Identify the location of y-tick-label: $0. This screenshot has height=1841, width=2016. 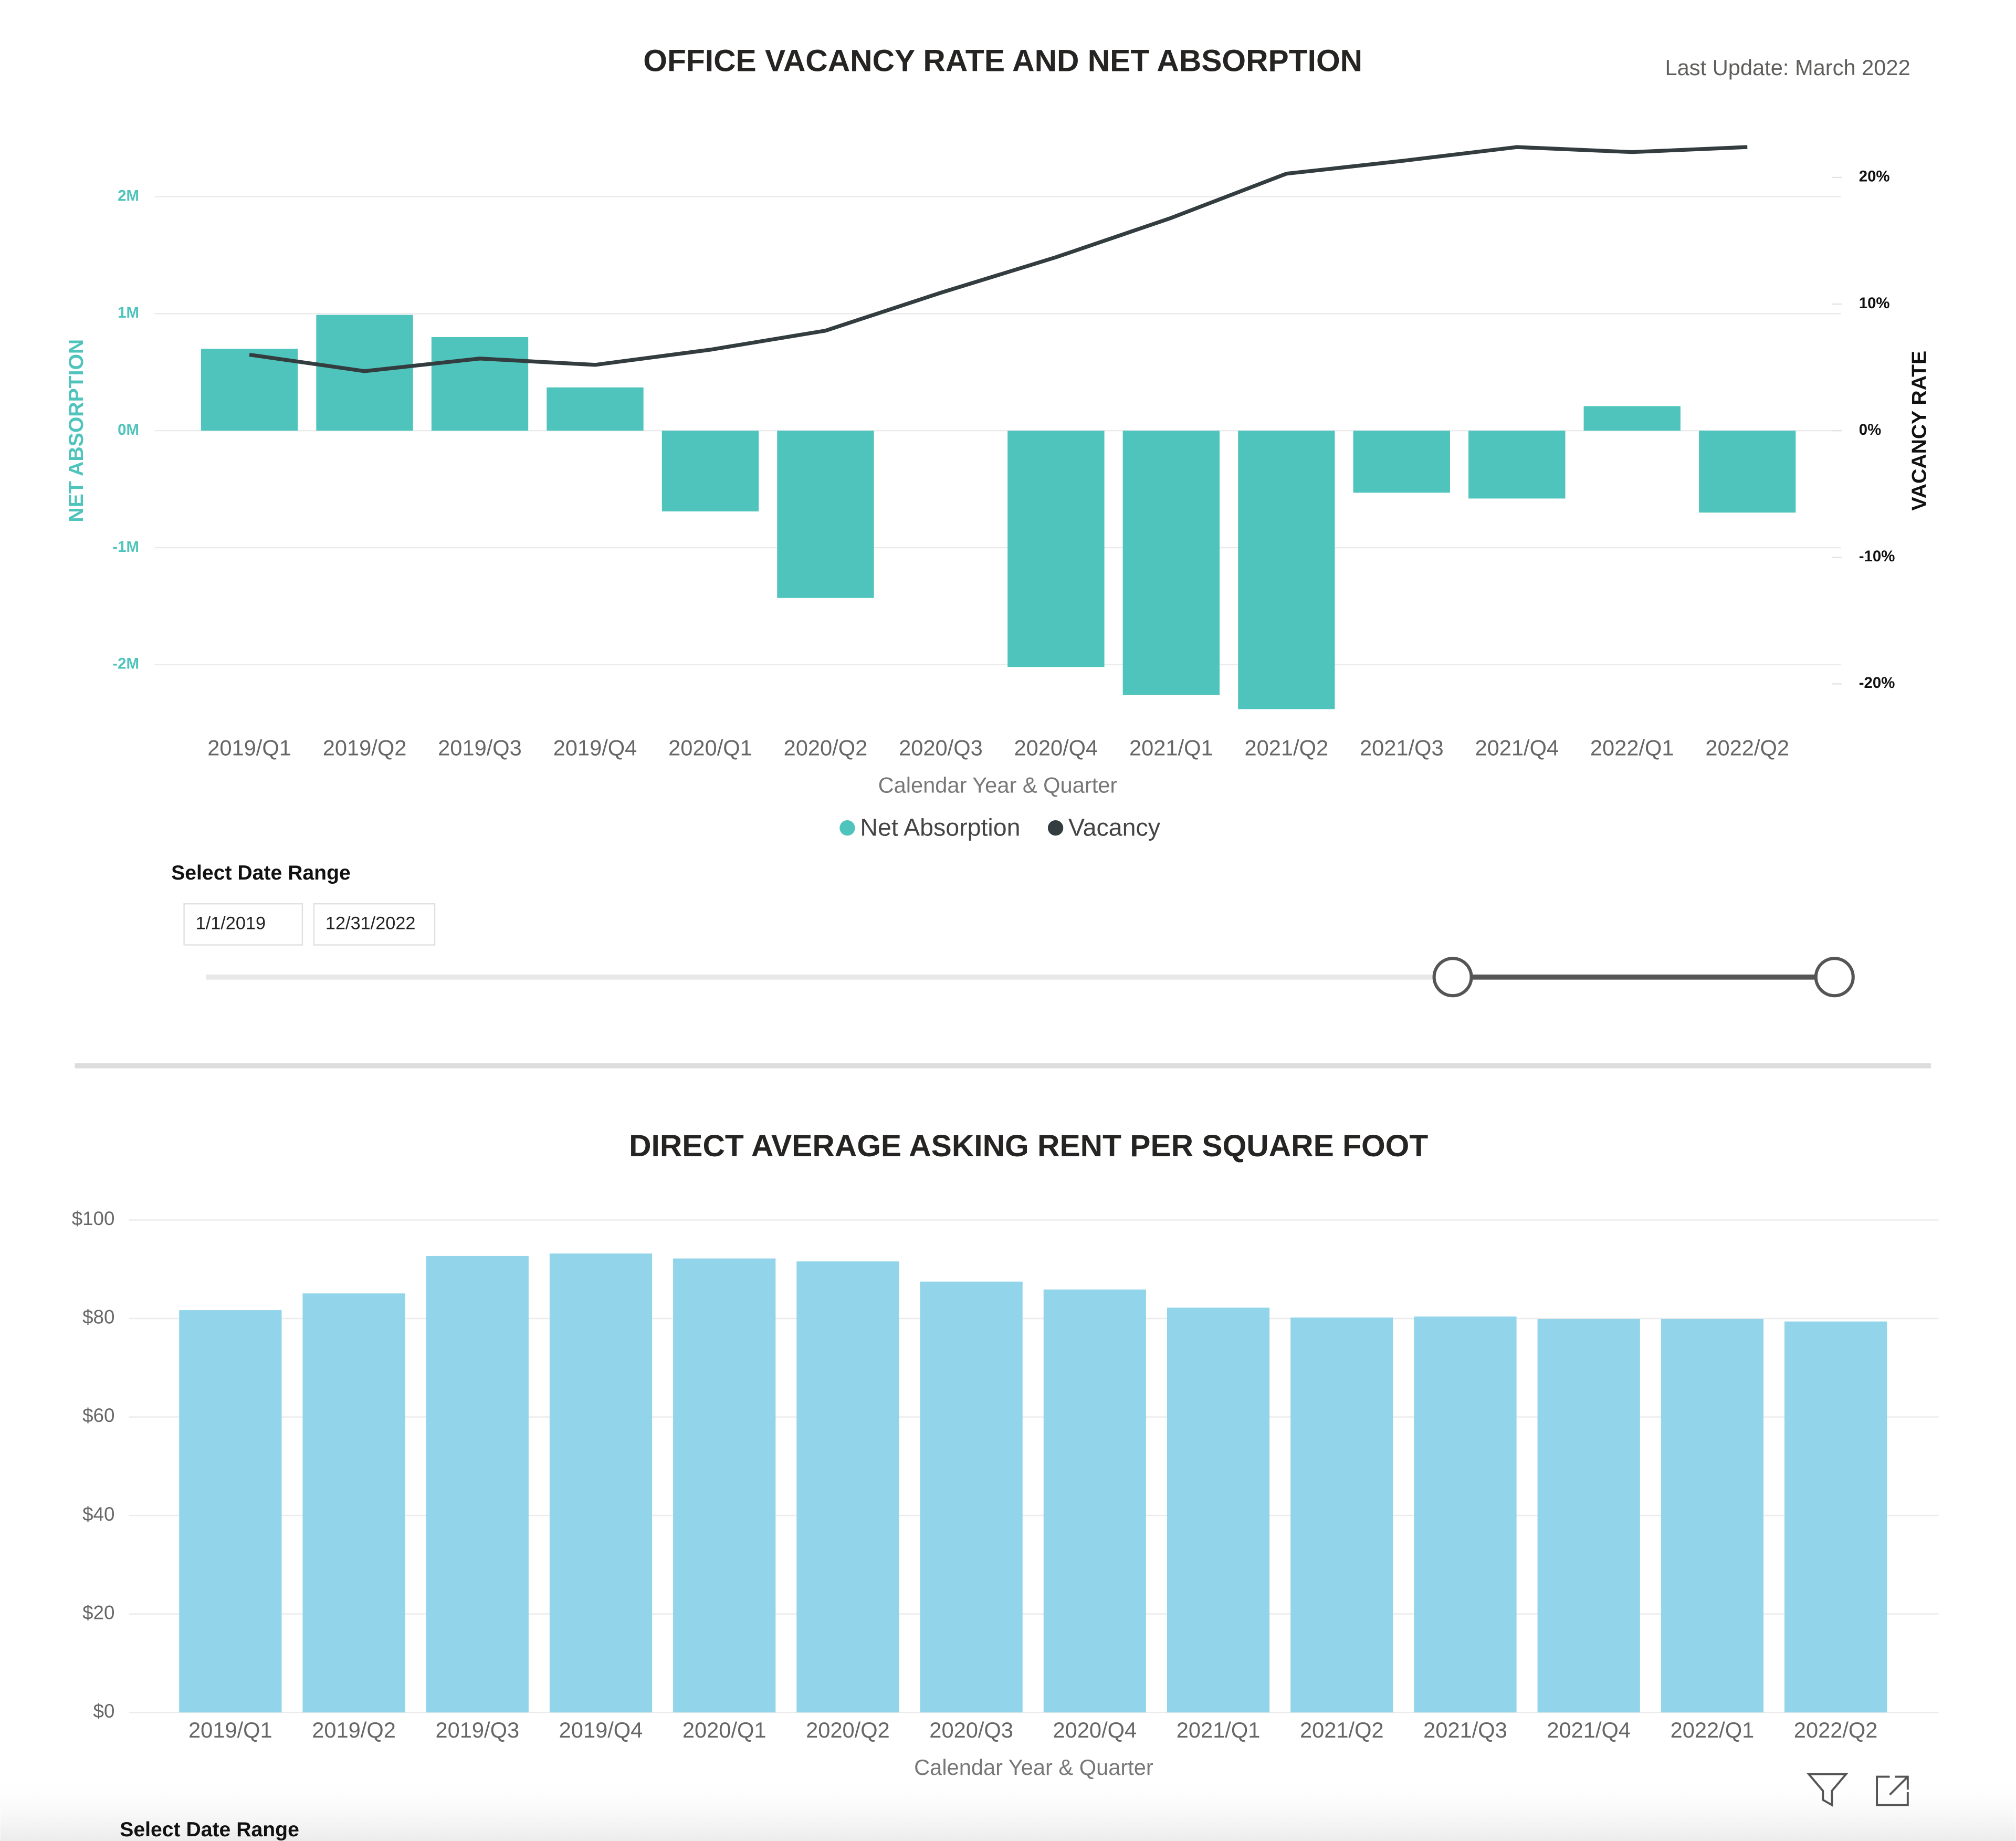
(104, 1711).